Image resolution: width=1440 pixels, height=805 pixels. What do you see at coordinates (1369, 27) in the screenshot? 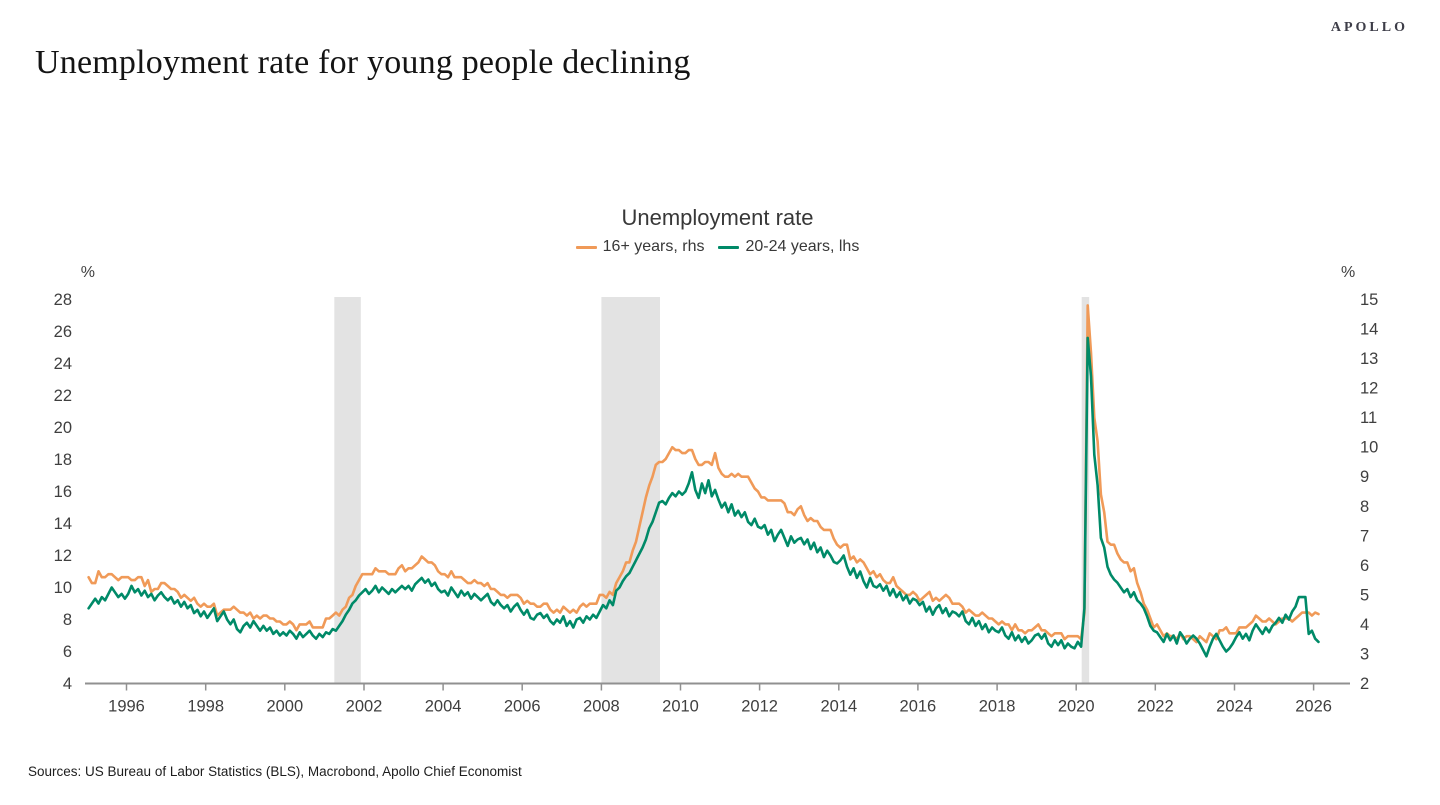
I see `apollo-logo: APOLLO` at bounding box center [1369, 27].